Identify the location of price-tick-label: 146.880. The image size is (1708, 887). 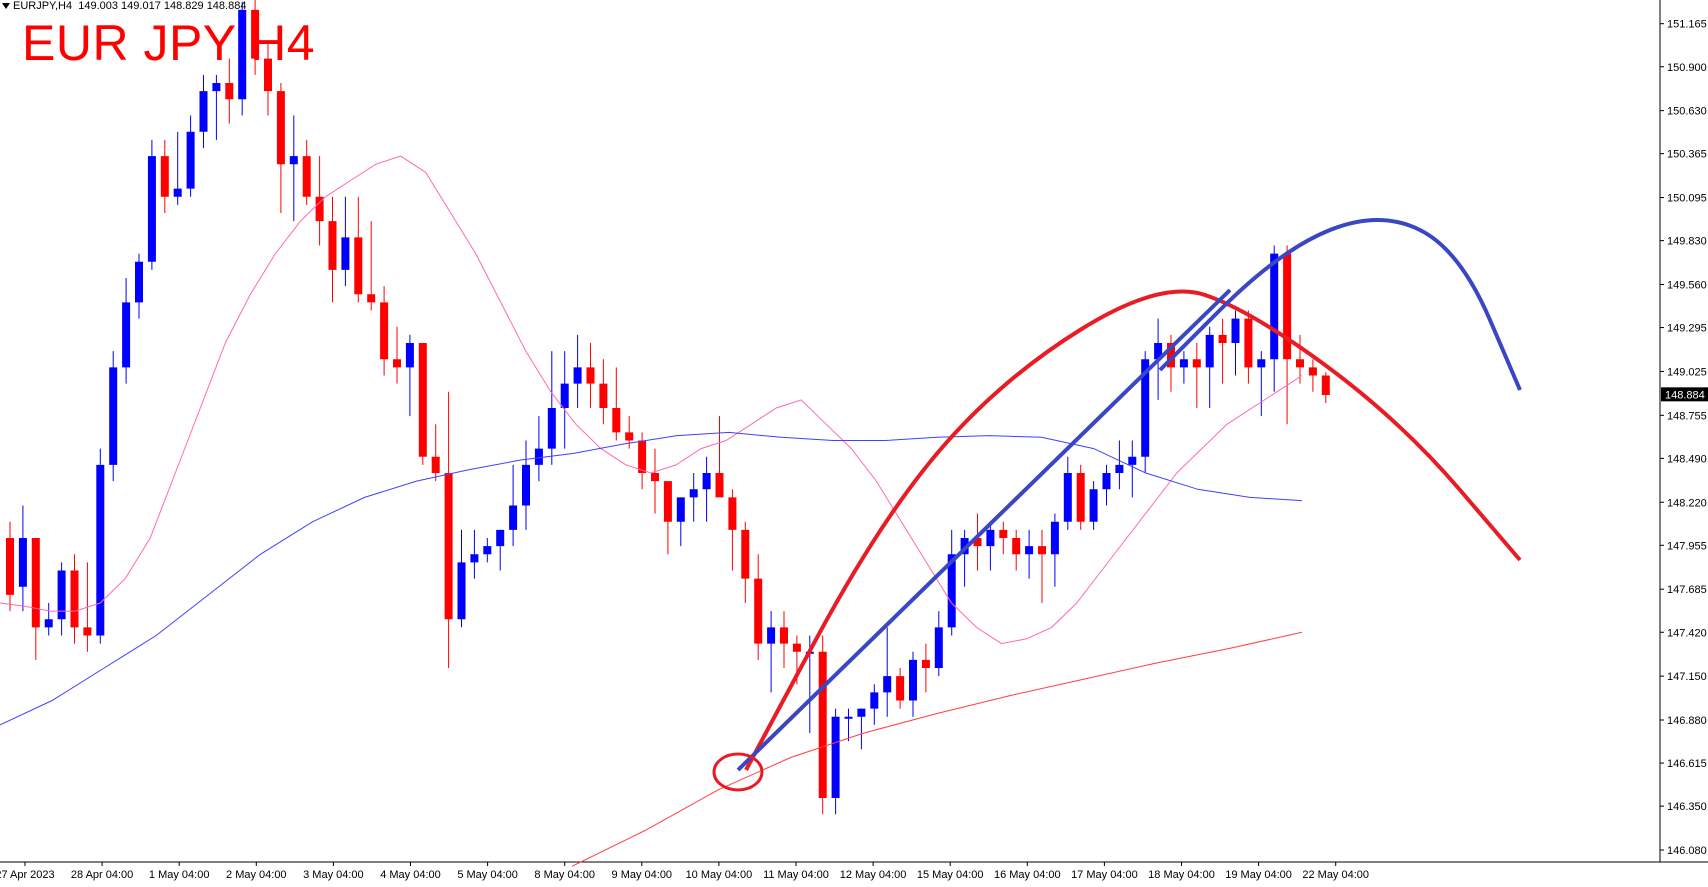
(1687, 721).